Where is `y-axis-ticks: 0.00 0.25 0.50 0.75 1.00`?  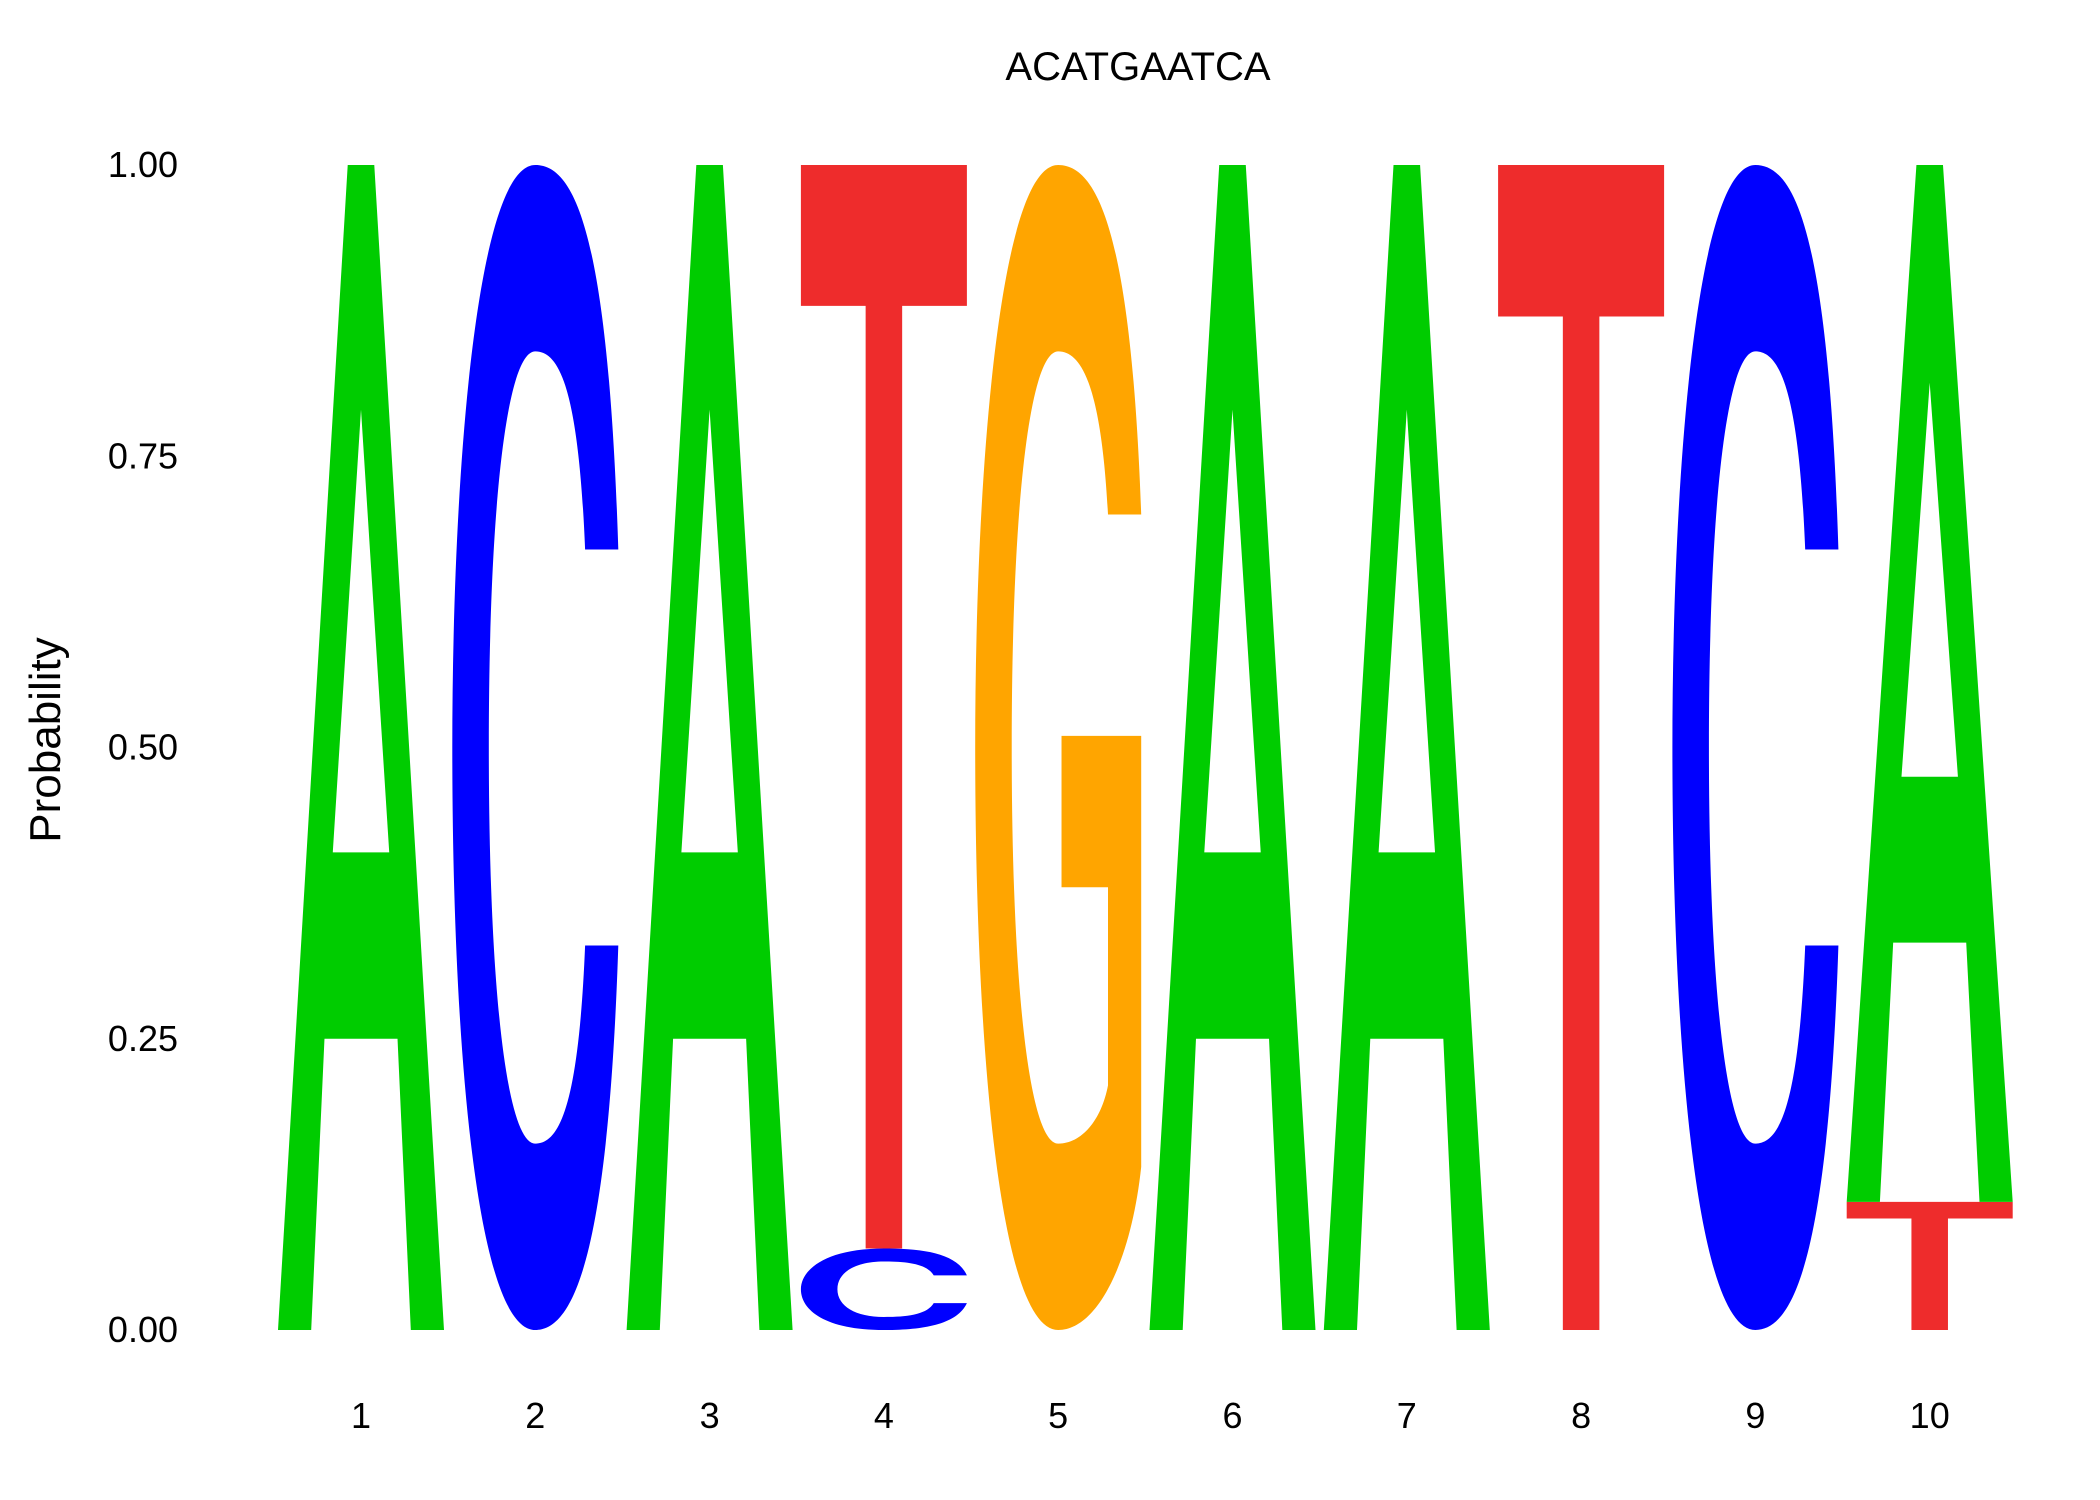 y-axis-ticks: 0.00 0.25 0.50 0.75 1.00 is located at coordinates (143, 747).